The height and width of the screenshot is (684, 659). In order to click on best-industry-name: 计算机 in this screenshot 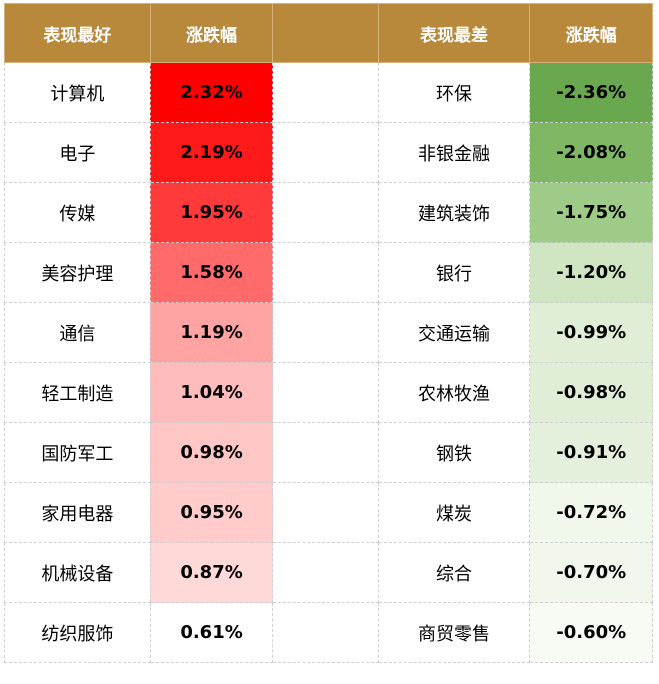, I will do `click(77, 92)`.